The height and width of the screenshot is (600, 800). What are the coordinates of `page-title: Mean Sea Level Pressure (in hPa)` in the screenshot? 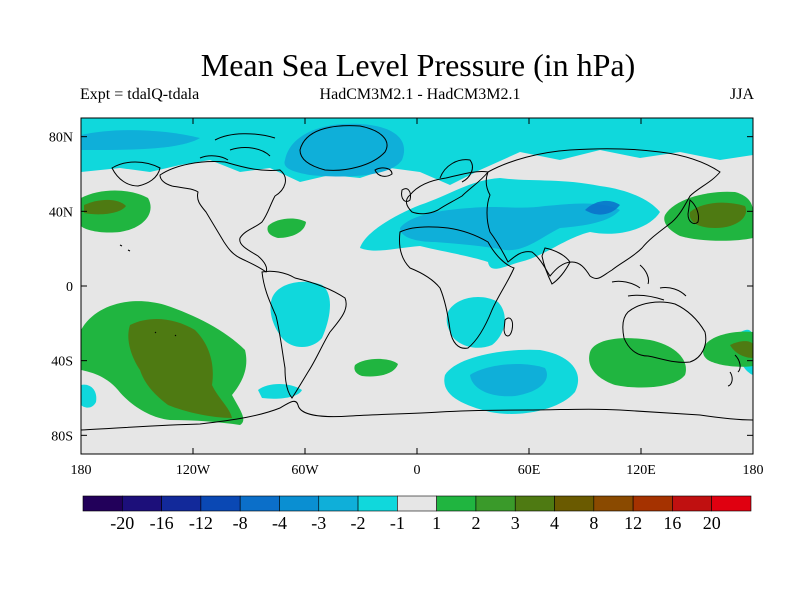 It's located at (418, 65).